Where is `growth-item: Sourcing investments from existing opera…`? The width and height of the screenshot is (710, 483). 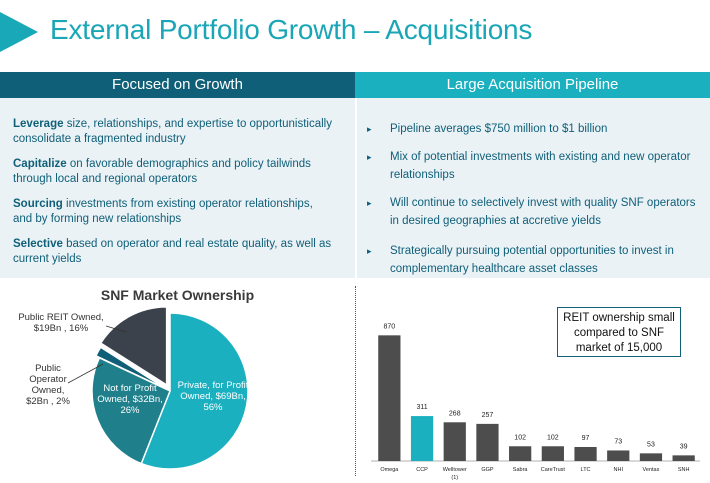
growth-item: Sourcing investments from existing opera… is located at coordinates (173, 212).